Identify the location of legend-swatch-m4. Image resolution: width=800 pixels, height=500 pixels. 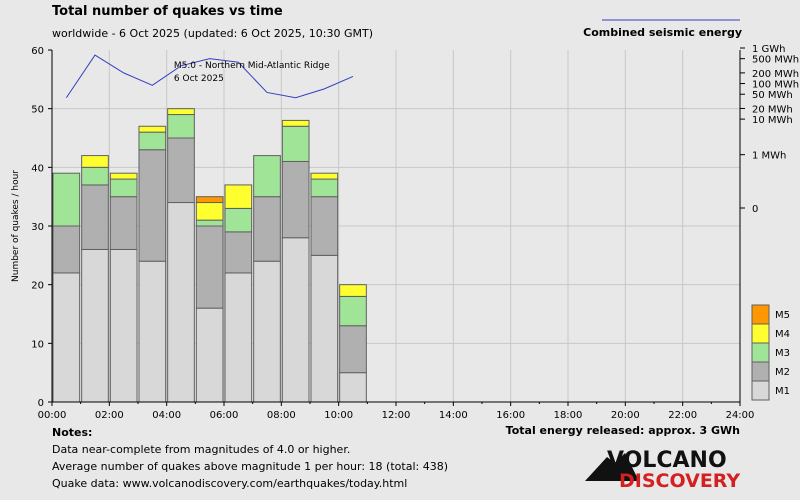
(760, 333).